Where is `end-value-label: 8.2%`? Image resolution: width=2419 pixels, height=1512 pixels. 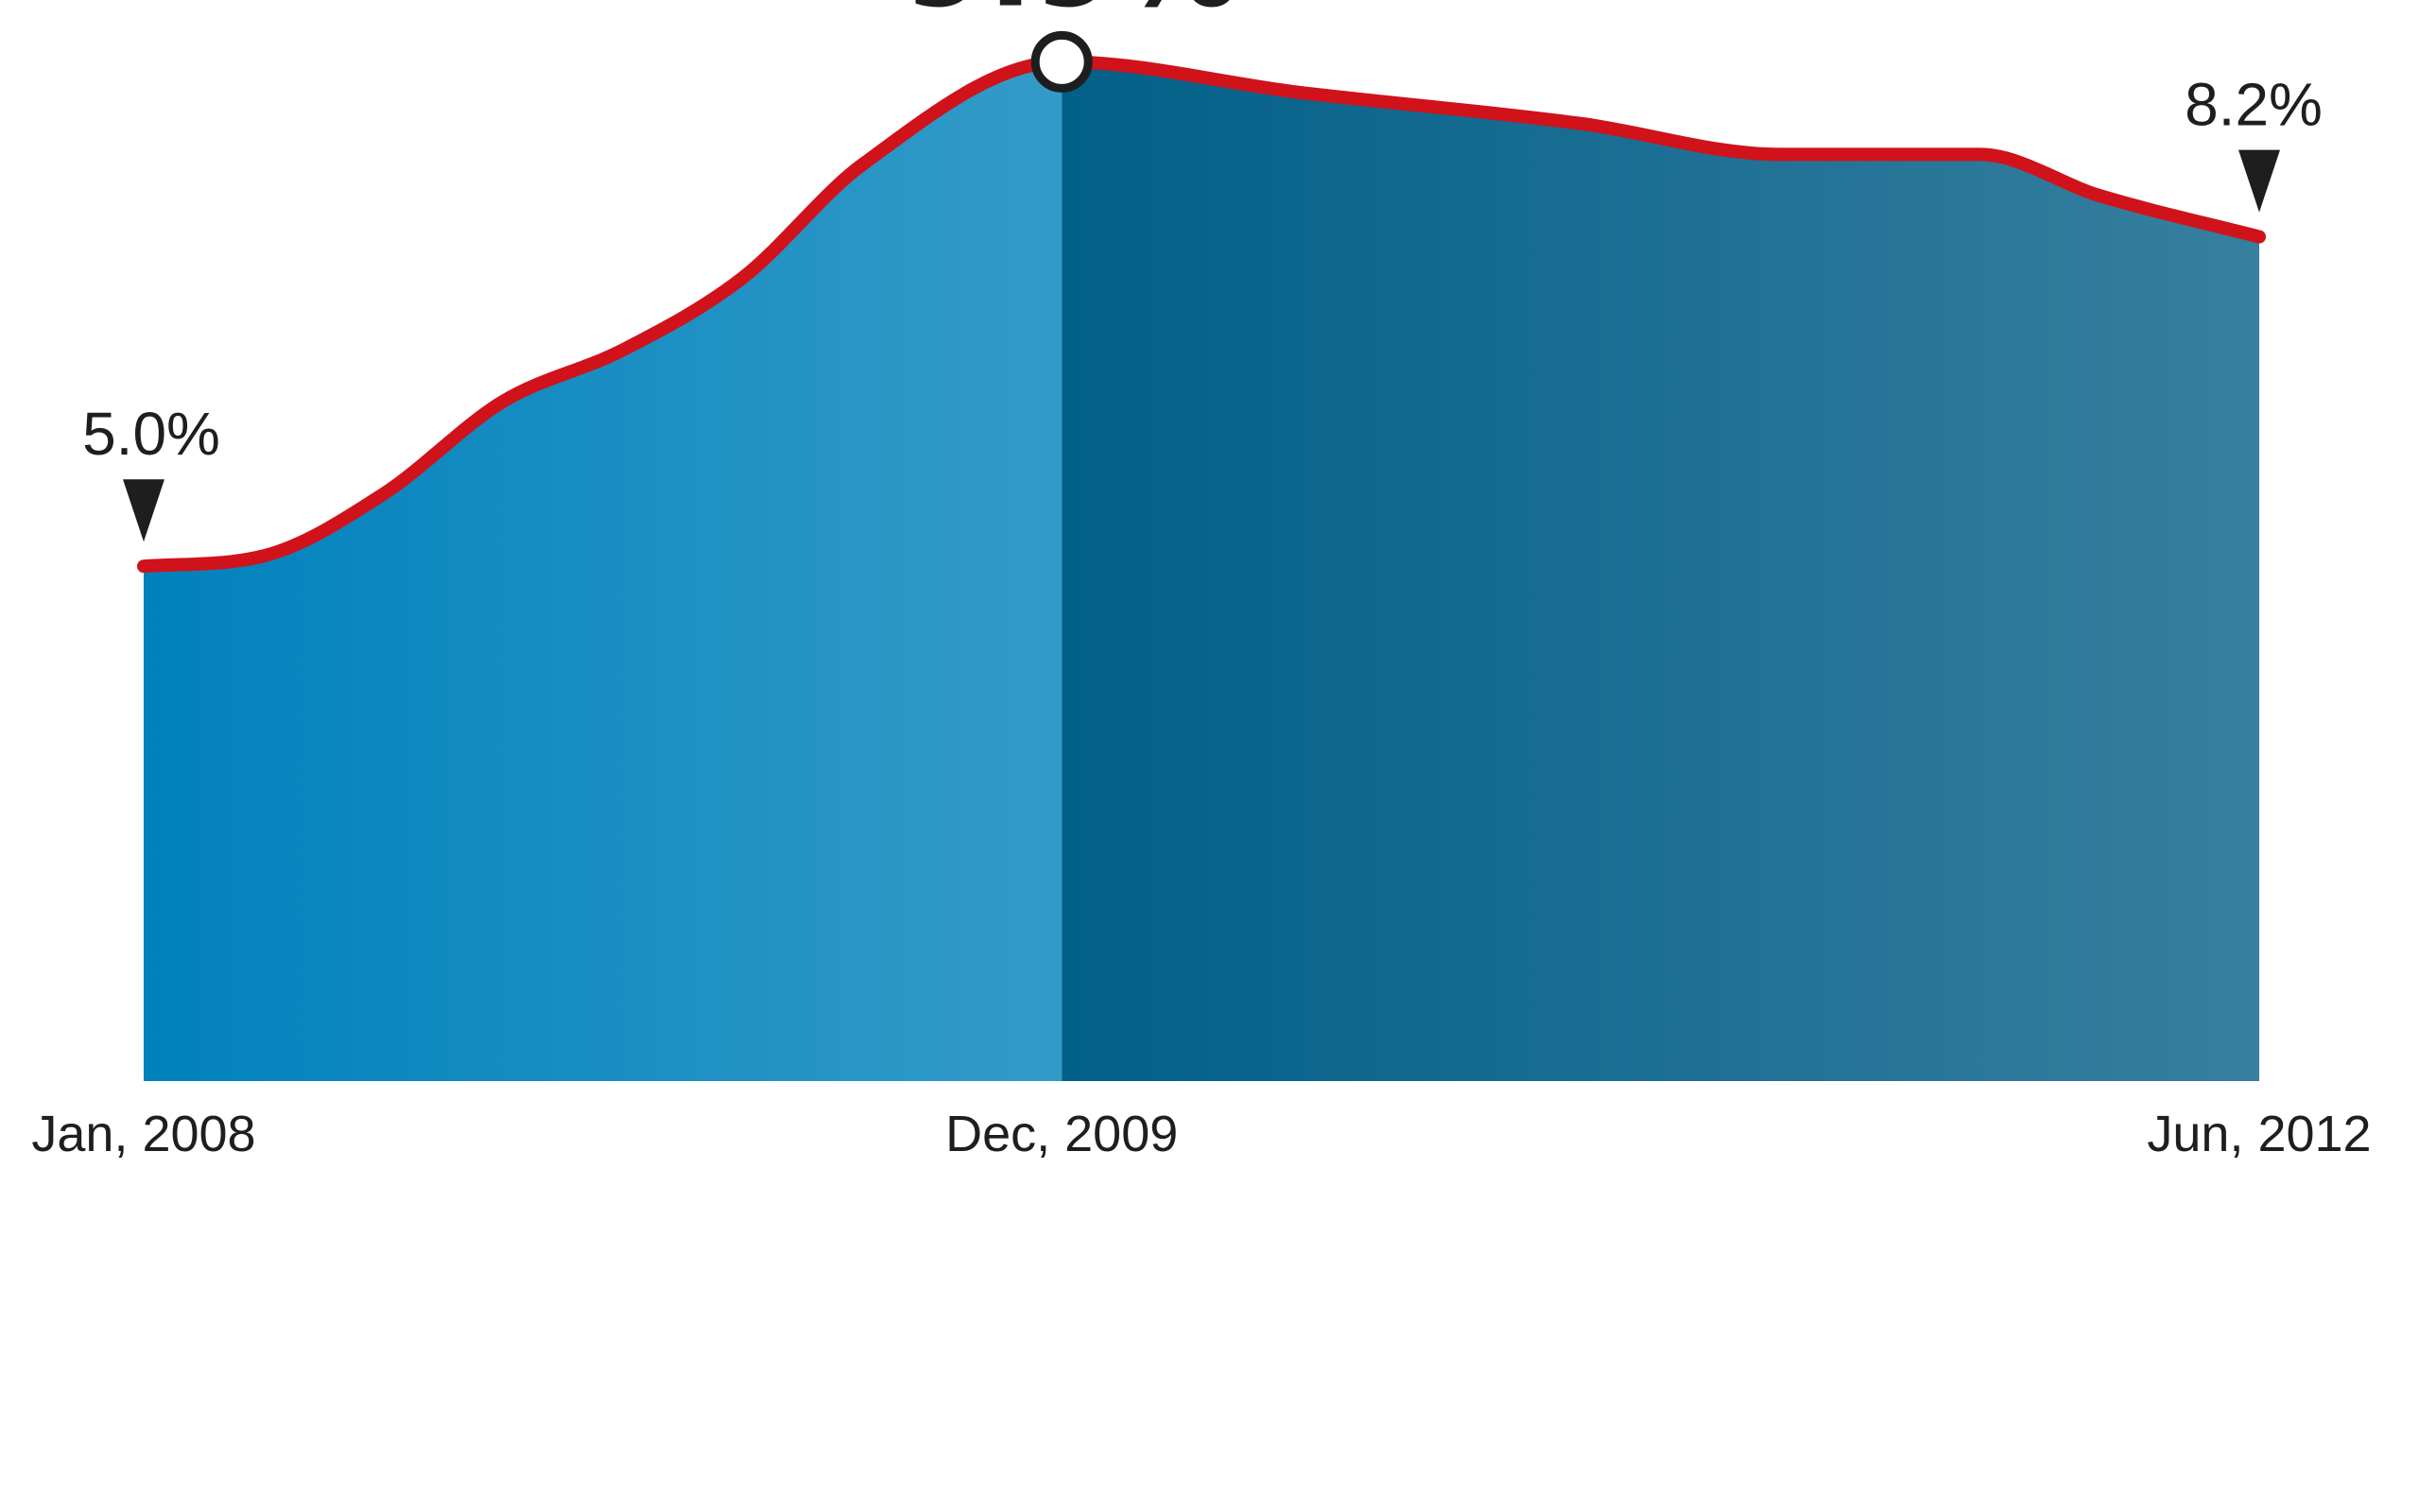
end-value-label: 8.2% is located at coordinates (2254, 105).